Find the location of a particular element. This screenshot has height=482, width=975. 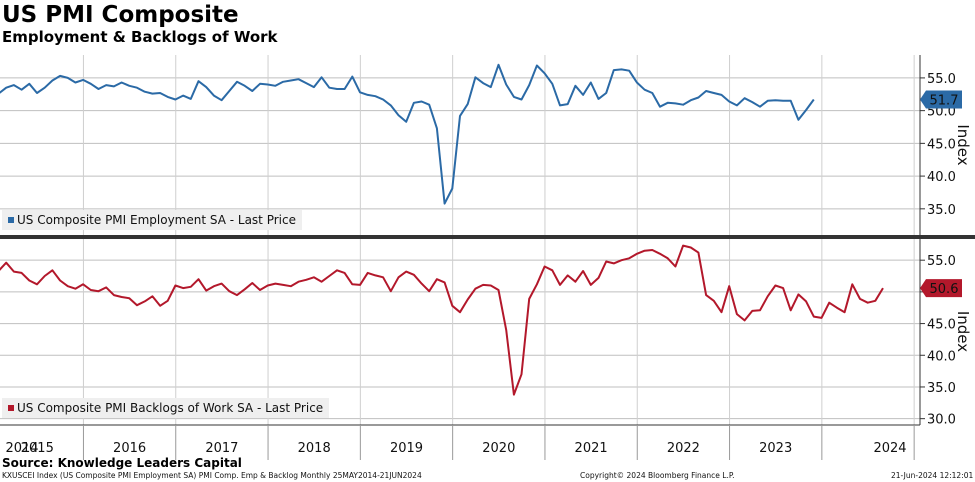

backlogs-y-tick-label: 45.0 is located at coordinates (941, 325).